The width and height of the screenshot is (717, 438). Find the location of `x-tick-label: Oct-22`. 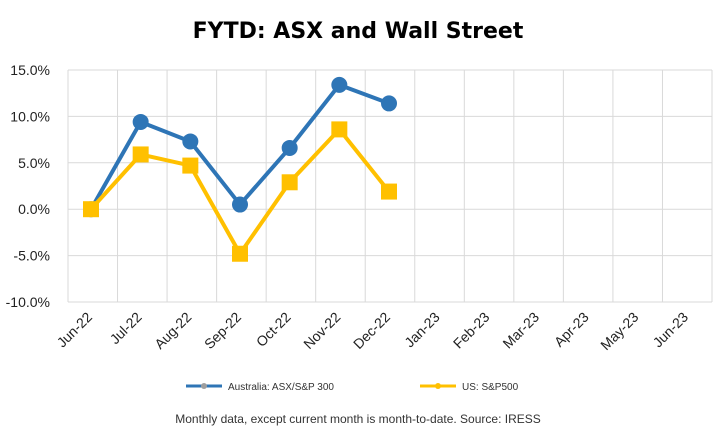

x-tick-label: Oct-22 is located at coordinates (273, 329).